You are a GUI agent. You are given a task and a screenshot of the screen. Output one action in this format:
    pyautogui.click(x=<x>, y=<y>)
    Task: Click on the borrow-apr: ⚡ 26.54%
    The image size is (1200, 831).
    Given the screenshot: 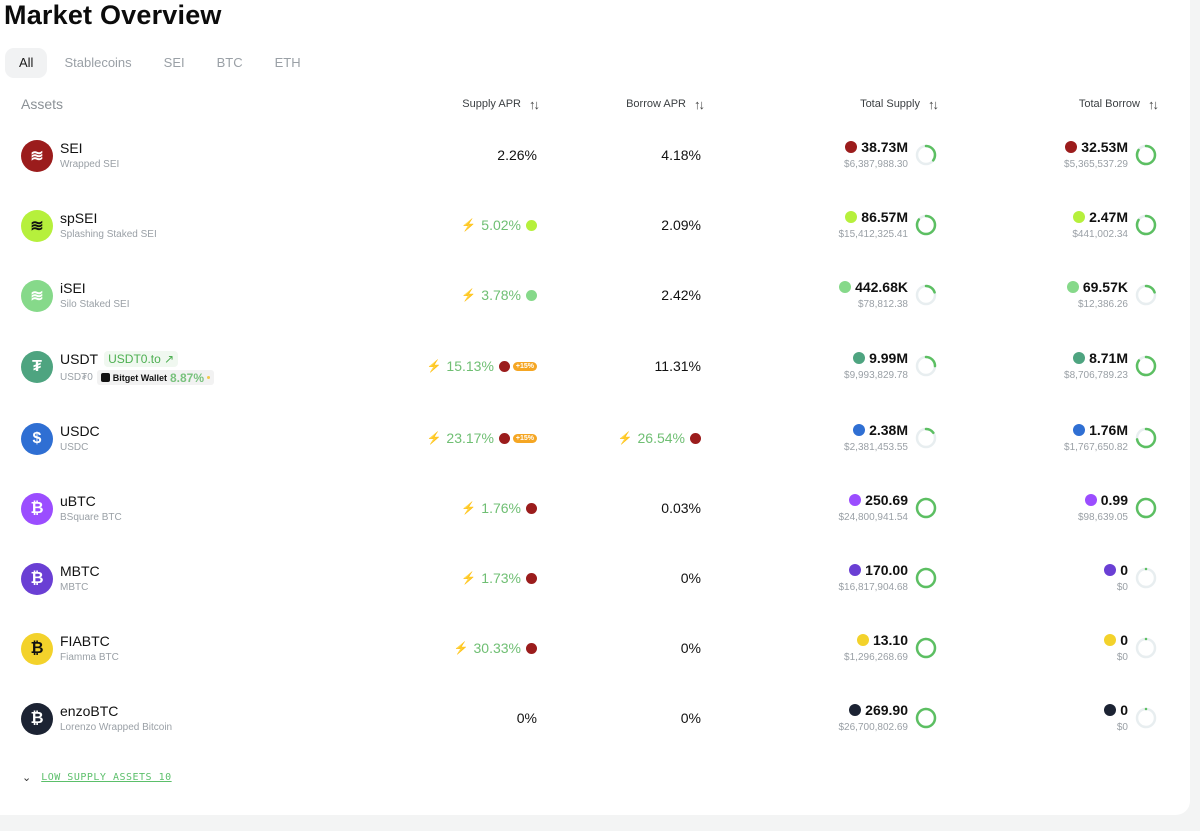 What is the action you would take?
    pyautogui.click(x=659, y=438)
    